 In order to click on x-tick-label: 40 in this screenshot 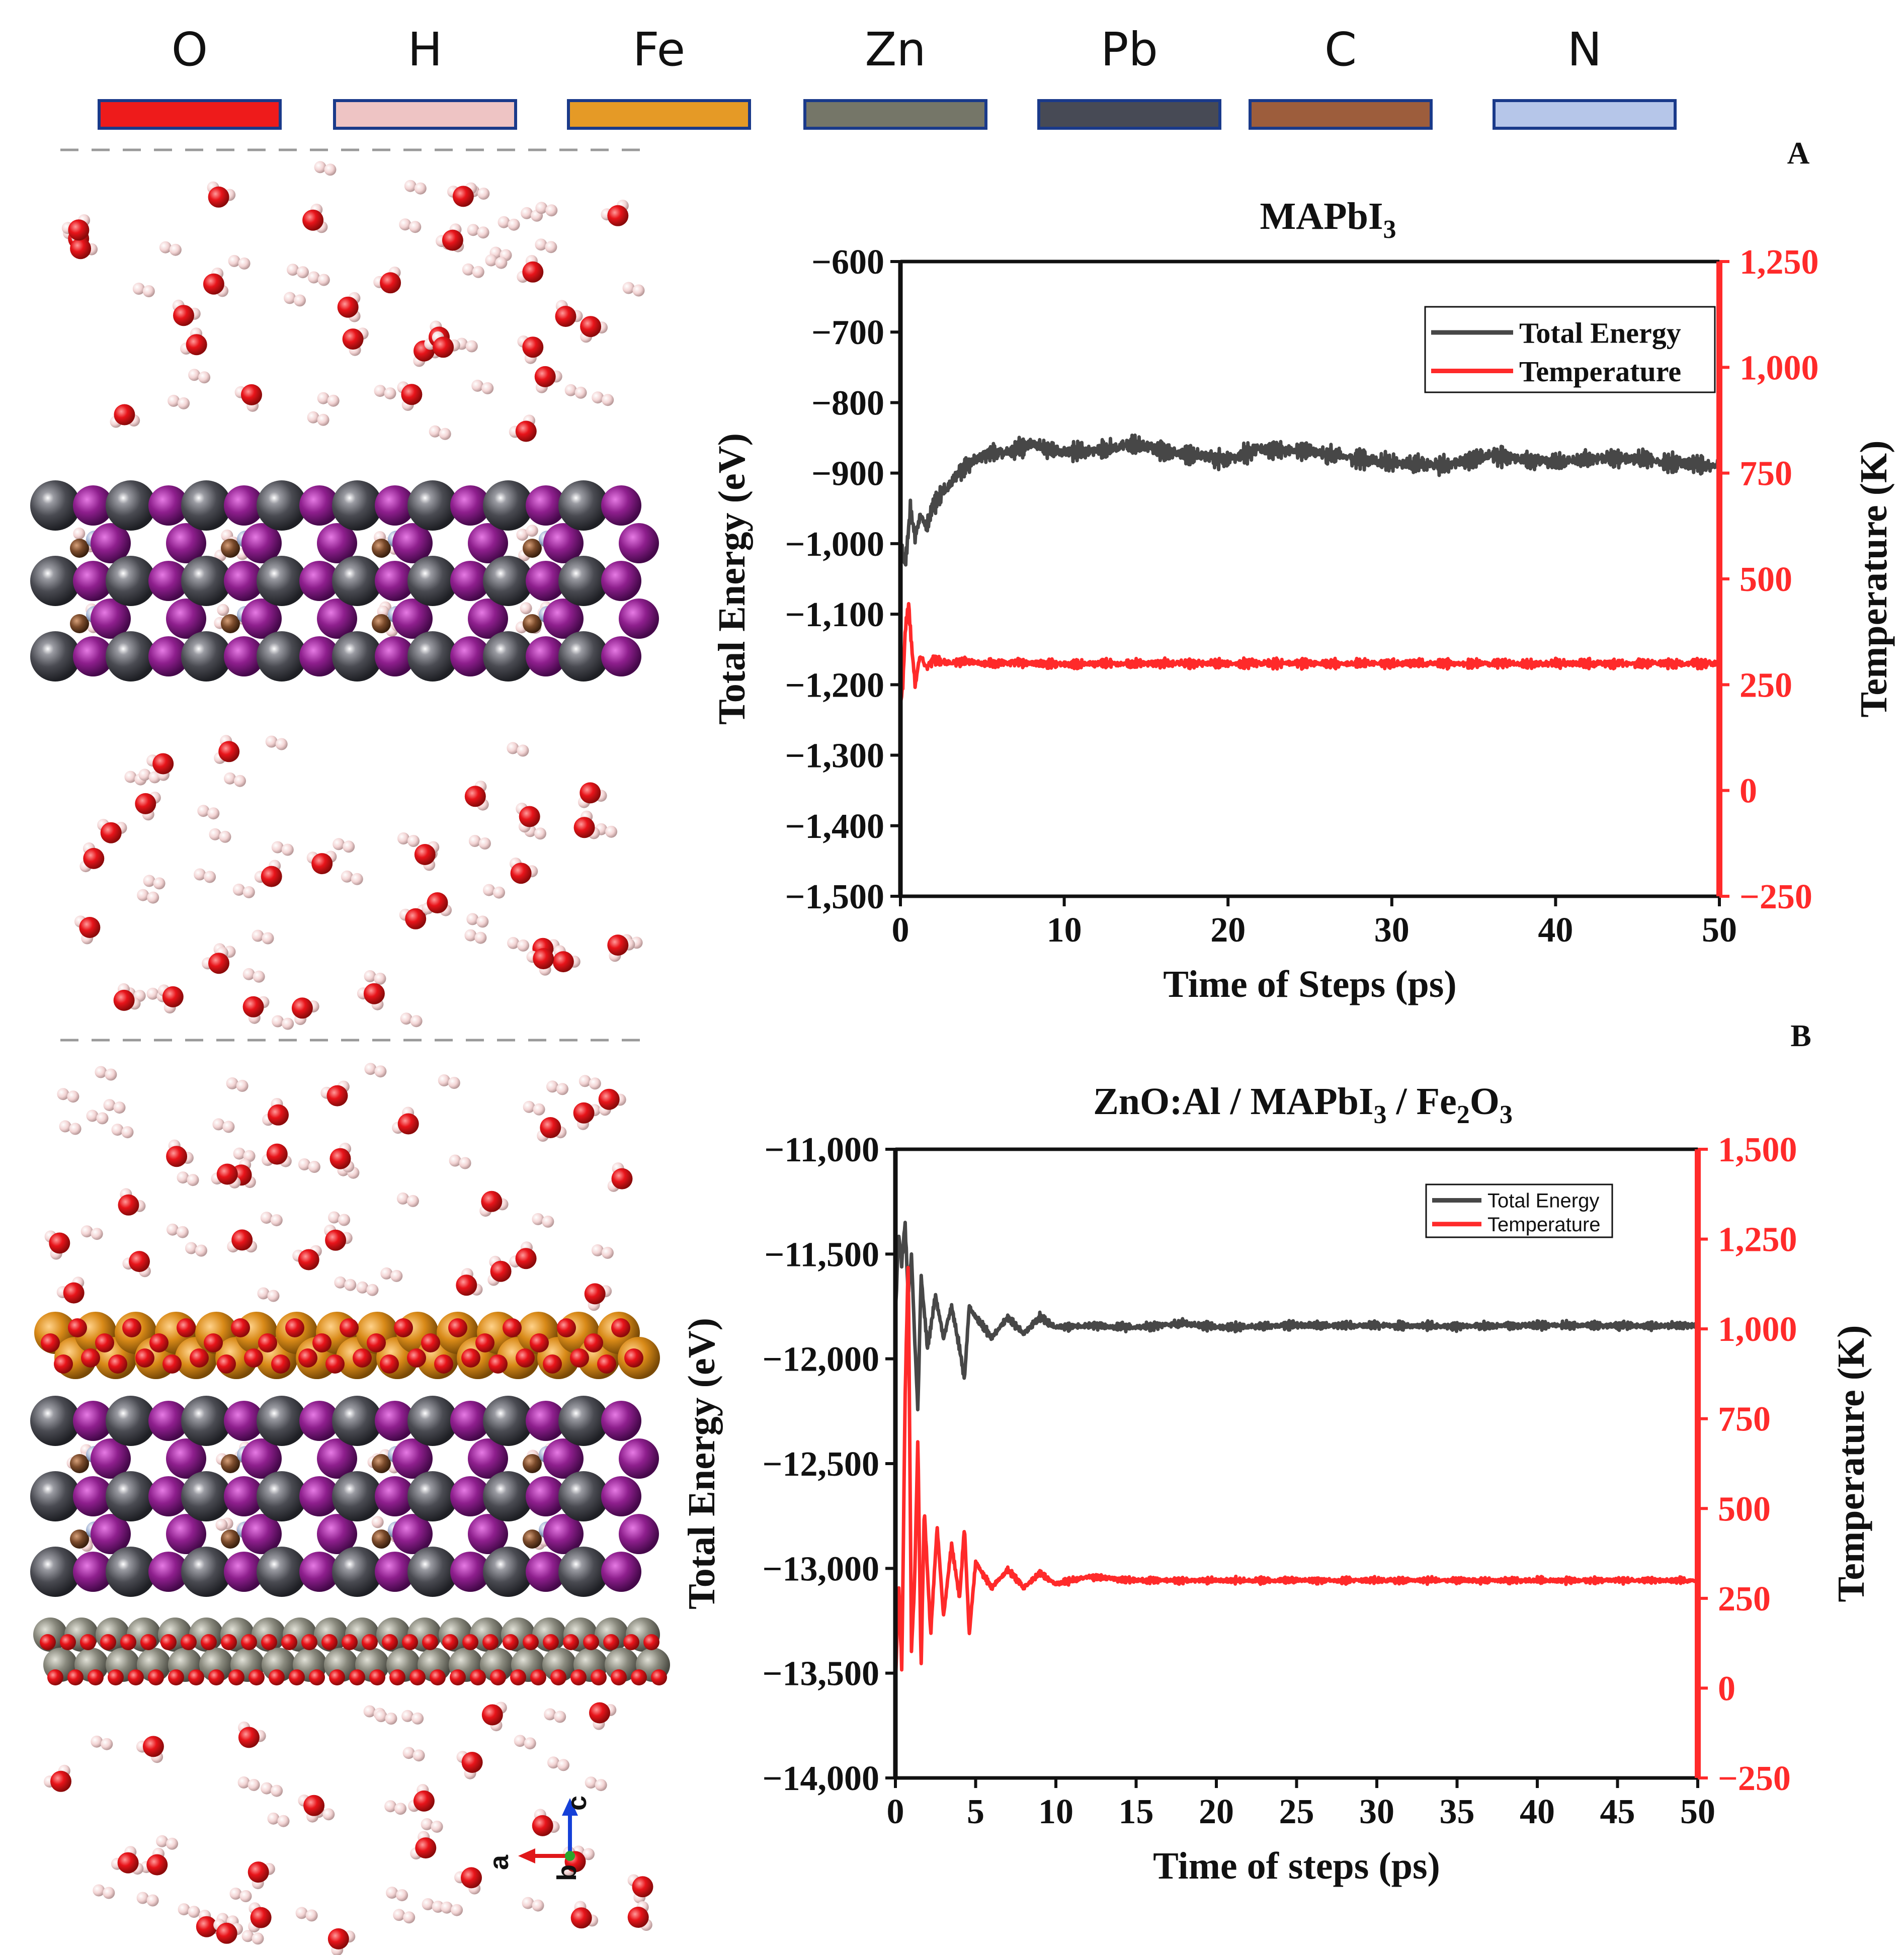, I will do `click(1537, 1812)`.